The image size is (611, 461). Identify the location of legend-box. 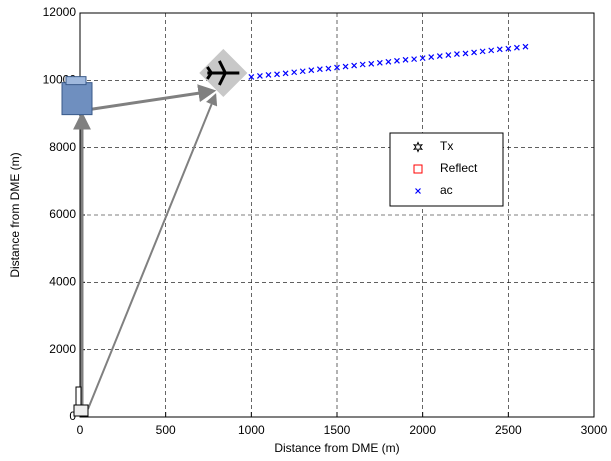
(446, 169).